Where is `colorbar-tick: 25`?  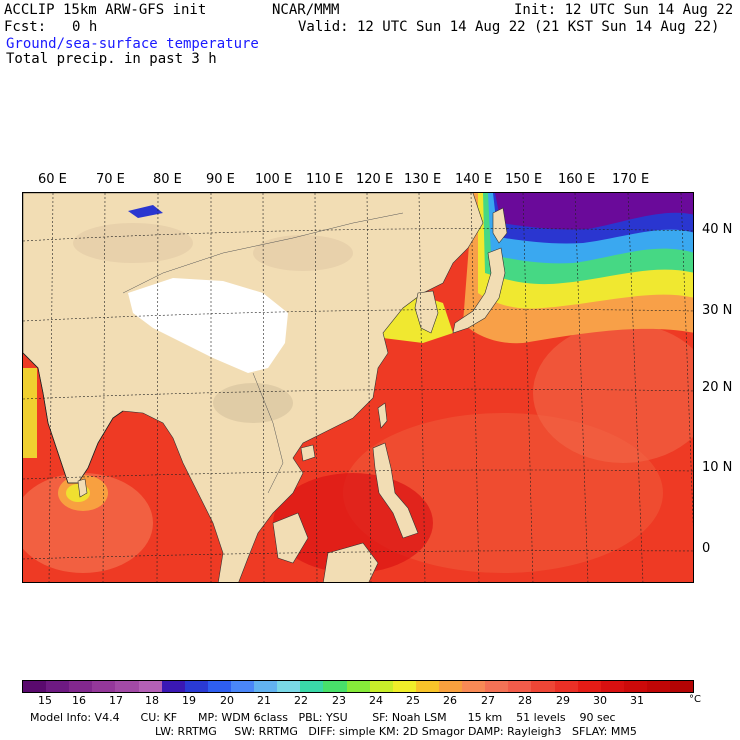
colorbar-tick: 25 is located at coordinates (413, 700).